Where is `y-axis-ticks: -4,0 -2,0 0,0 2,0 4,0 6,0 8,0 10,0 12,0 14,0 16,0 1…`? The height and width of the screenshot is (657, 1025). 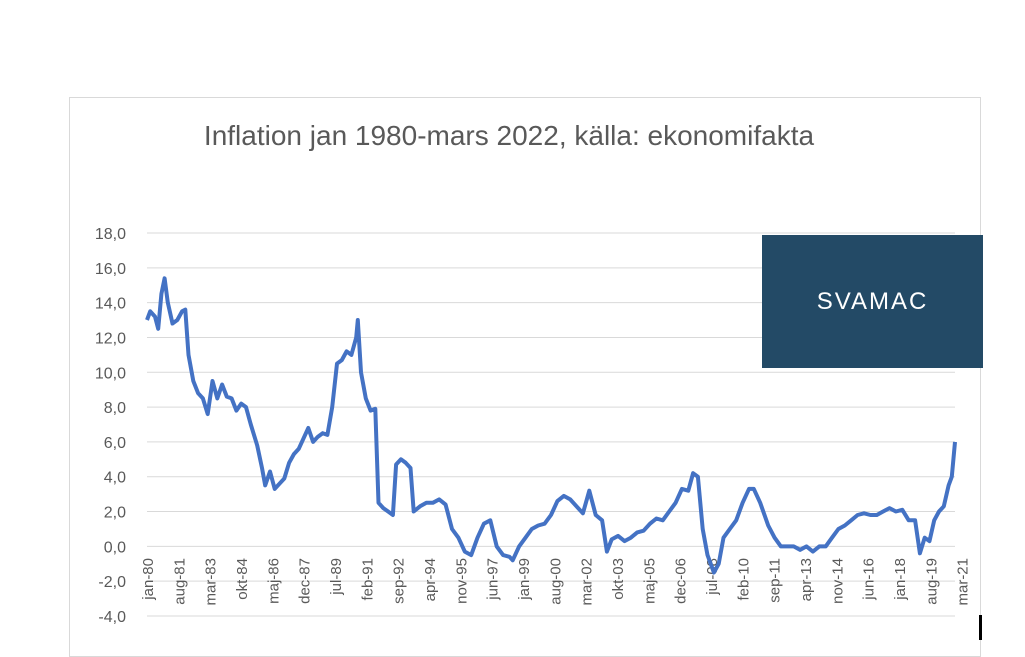
y-axis-ticks: -4,0 -2,0 0,0 2,0 4,0 6,0 8,0 10,0 12,0 14,0 16,0 1… is located at coordinates (110, 426).